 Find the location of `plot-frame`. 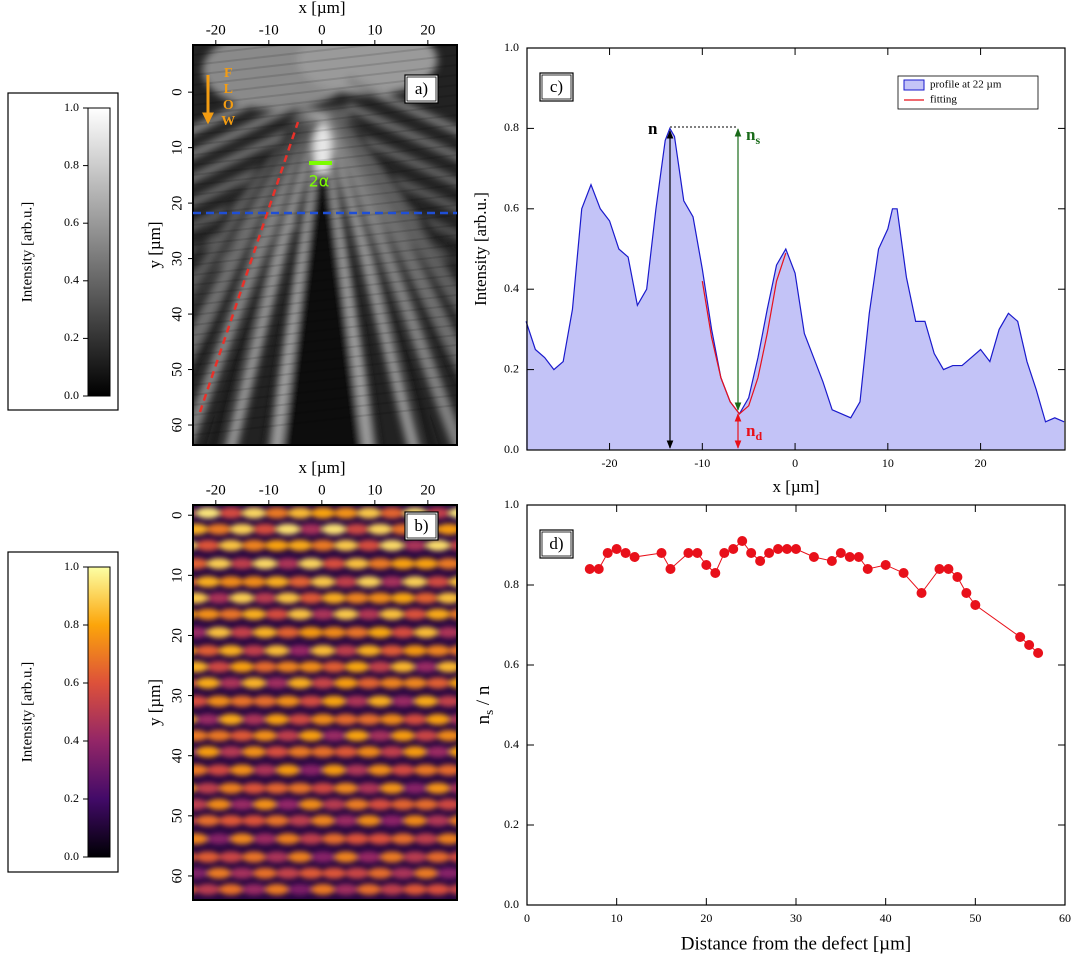

plot-frame is located at coordinates (325, 245).